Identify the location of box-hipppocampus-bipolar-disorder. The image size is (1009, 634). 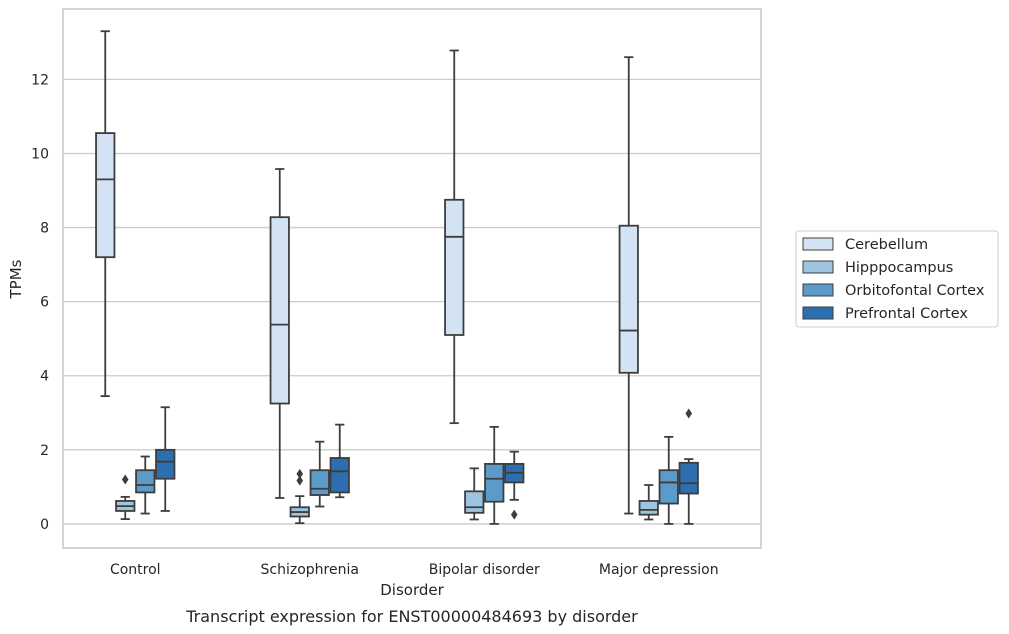
(474, 494).